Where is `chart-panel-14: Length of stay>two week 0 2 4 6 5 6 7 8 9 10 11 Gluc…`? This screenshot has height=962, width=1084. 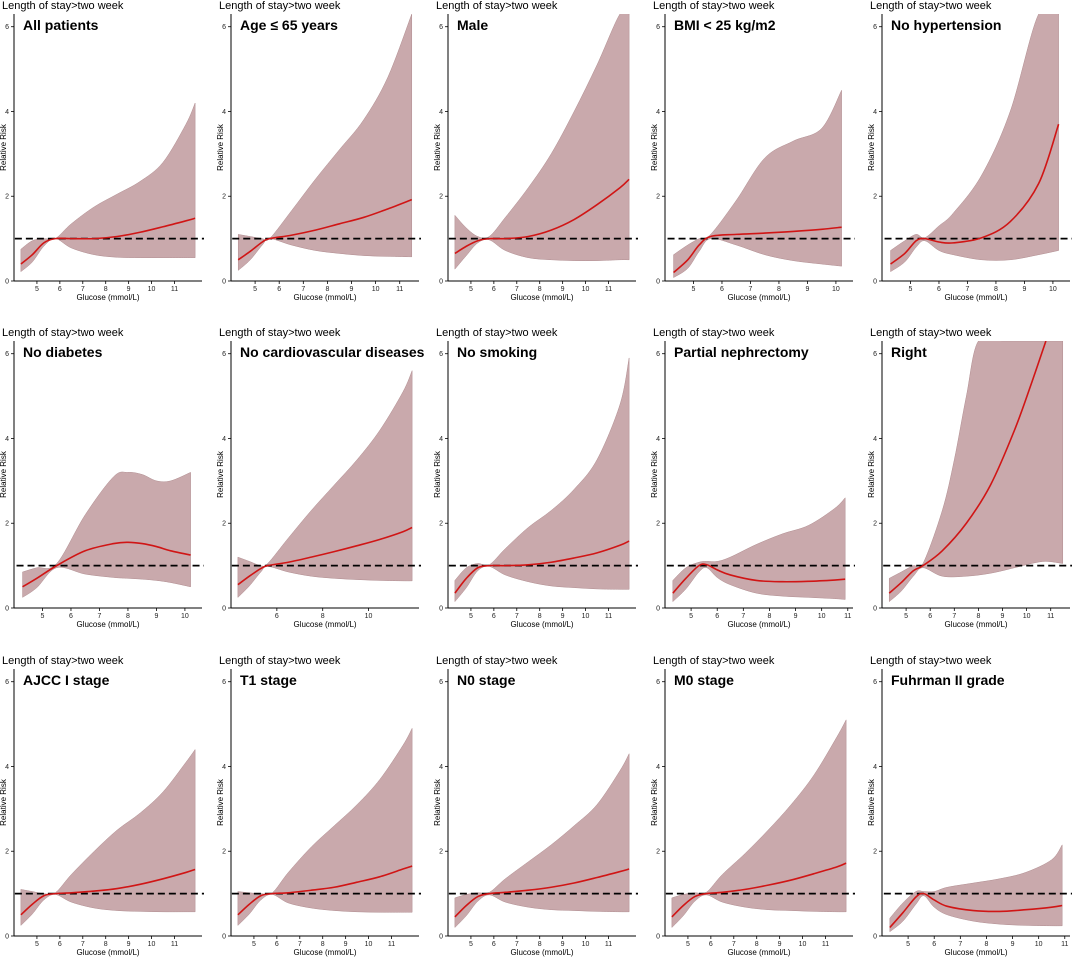 chart-panel-14: Length of stay>two week 0 2 4 6 5 6 7 8 9 10 11 Gluc… is located at coordinates (752, 806).